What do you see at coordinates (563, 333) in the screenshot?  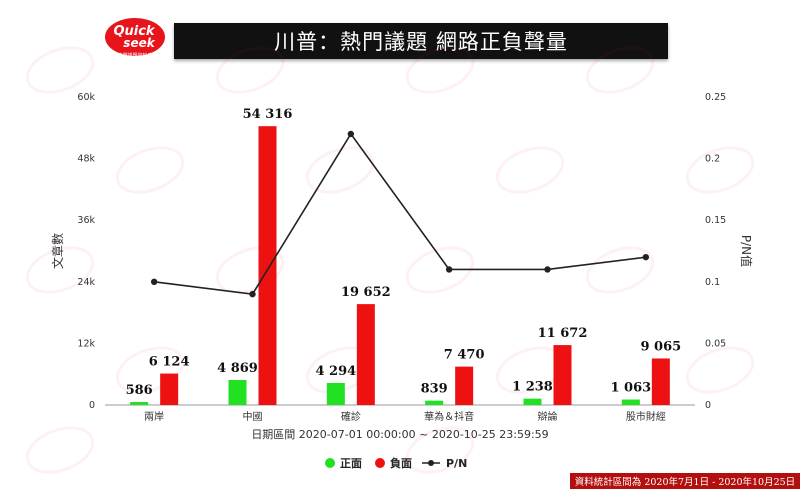 I see `bar-negative-label: 11 672` at bounding box center [563, 333].